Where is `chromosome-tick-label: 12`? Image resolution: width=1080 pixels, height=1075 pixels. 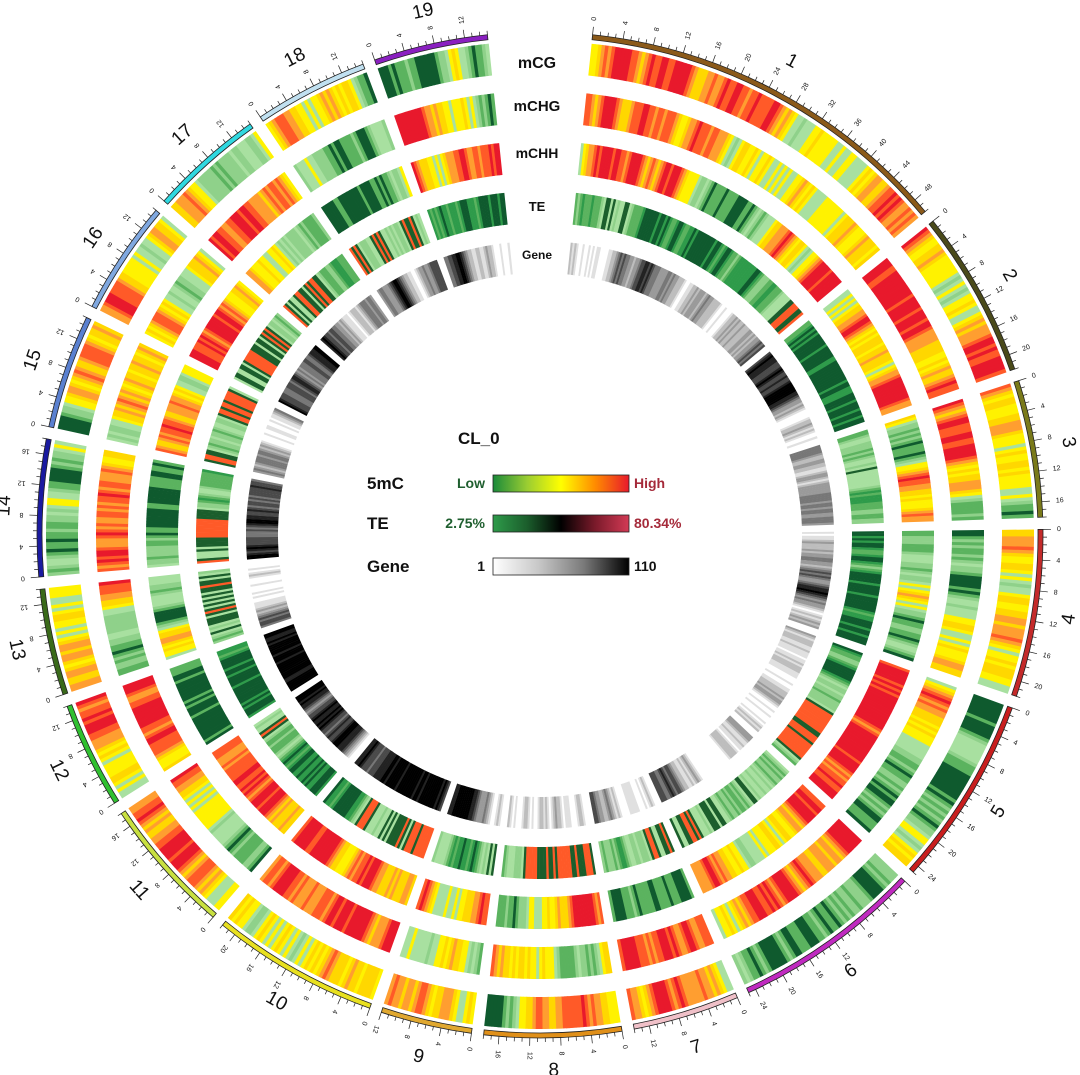 chromosome-tick-label: 12 is located at coordinates (21, 483).